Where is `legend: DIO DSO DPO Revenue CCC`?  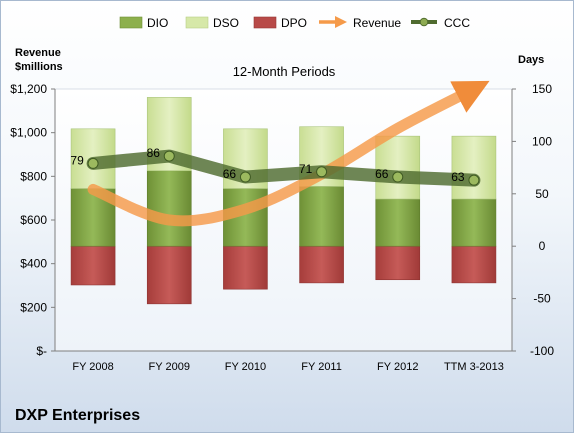 legend: DIO DSO DPO Revenue CCC is located at coordinates (294, 23).